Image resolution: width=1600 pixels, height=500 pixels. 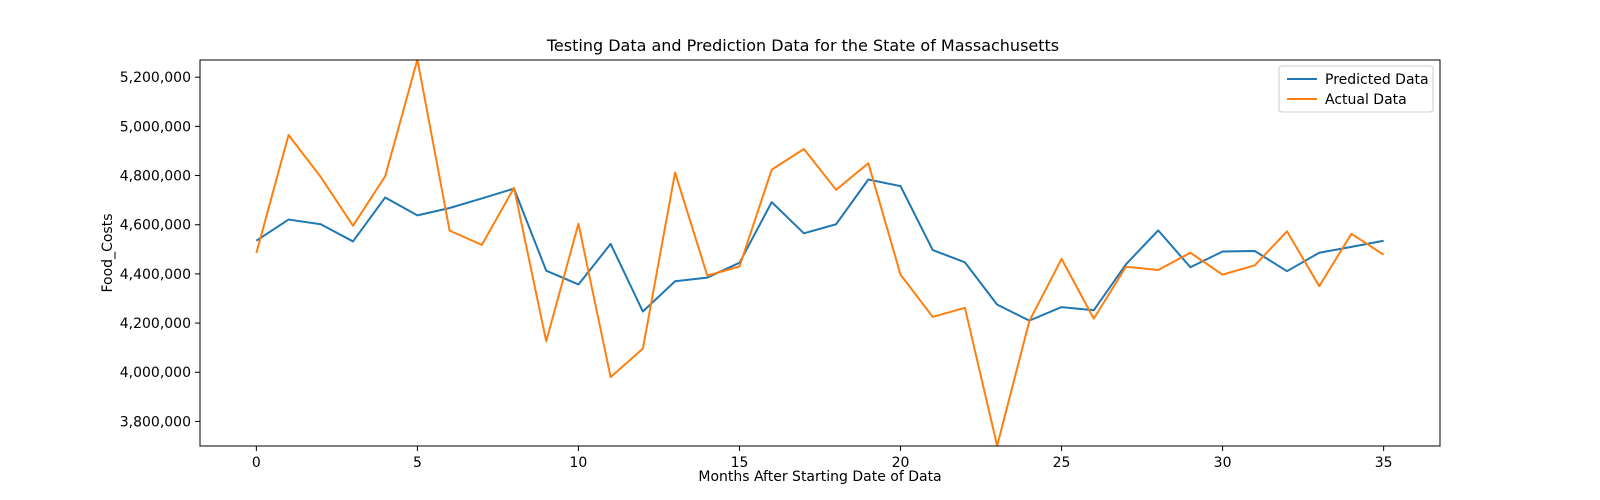 I want to click on y-tick-label: 4,600,000, so click(x=155, y=226).